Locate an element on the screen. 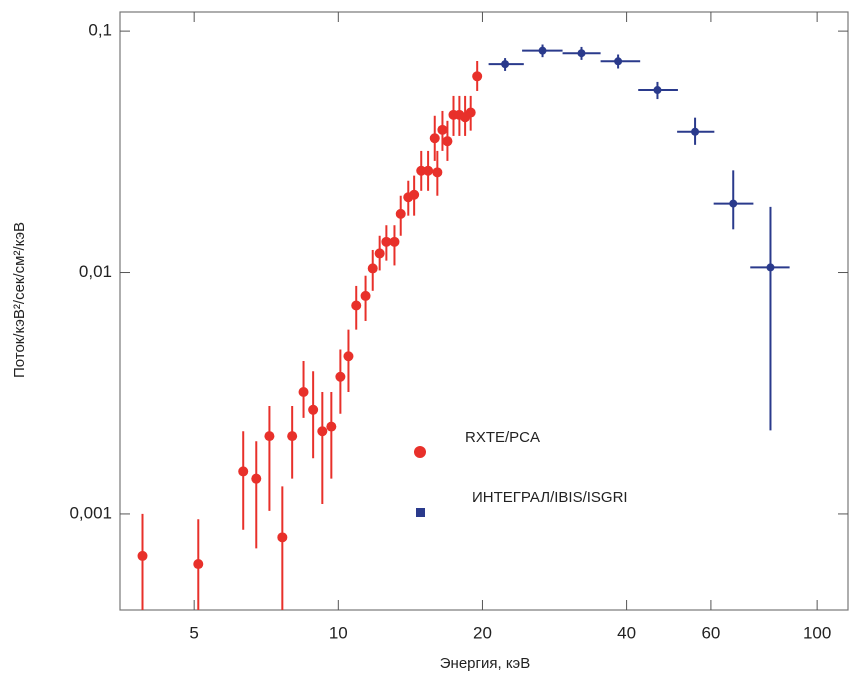  y-tick-label: 0,001 is located at coordinates (90, 512).